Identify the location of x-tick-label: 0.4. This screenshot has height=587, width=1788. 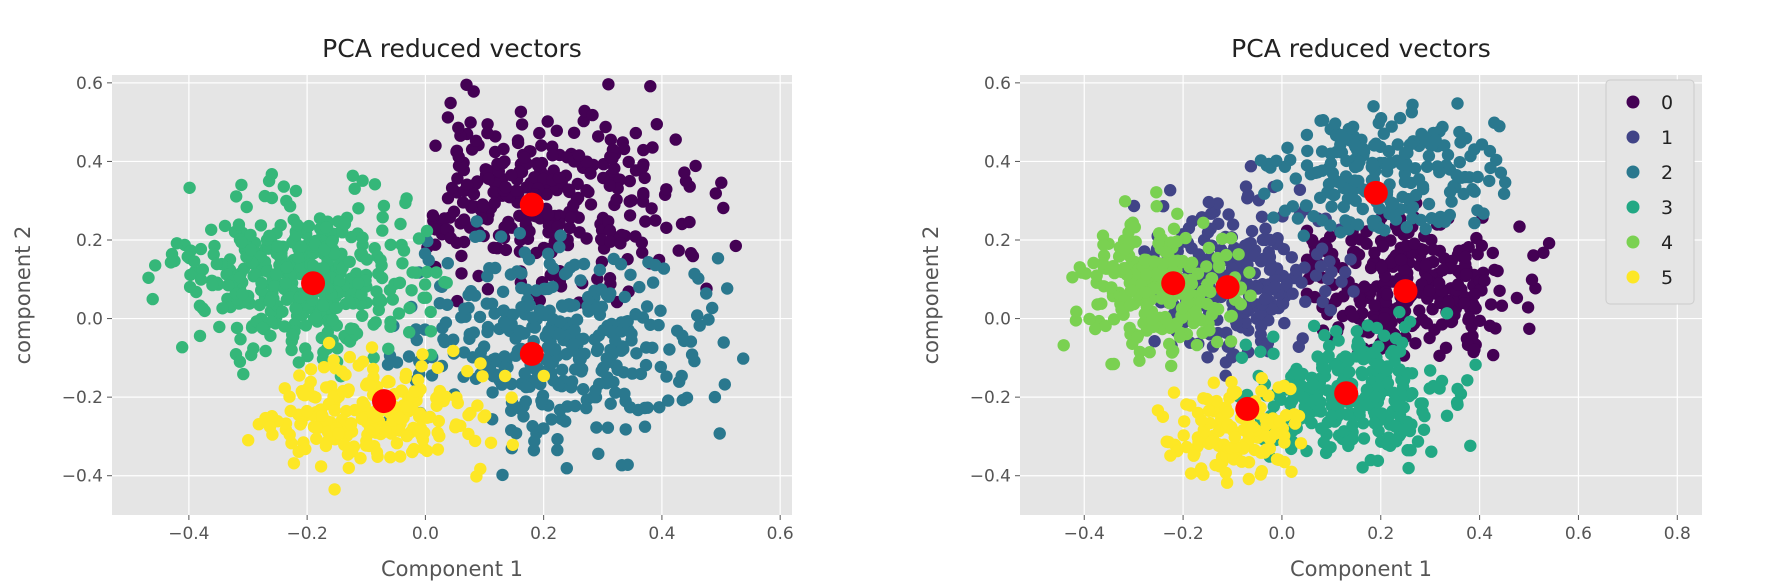
(1479, 534).